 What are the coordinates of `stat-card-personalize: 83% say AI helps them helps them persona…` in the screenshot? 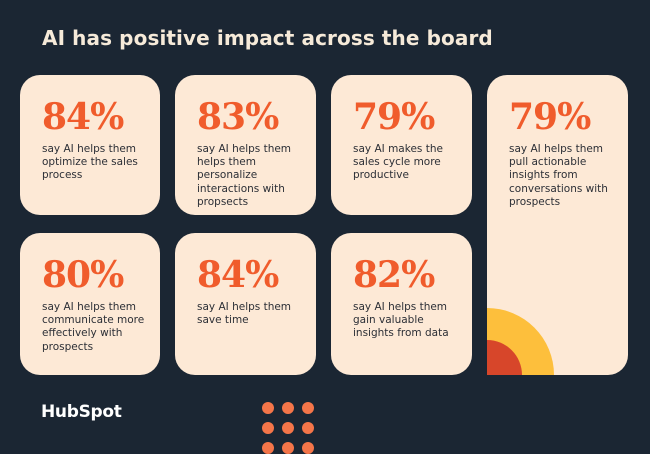 It's located at (245, 145).